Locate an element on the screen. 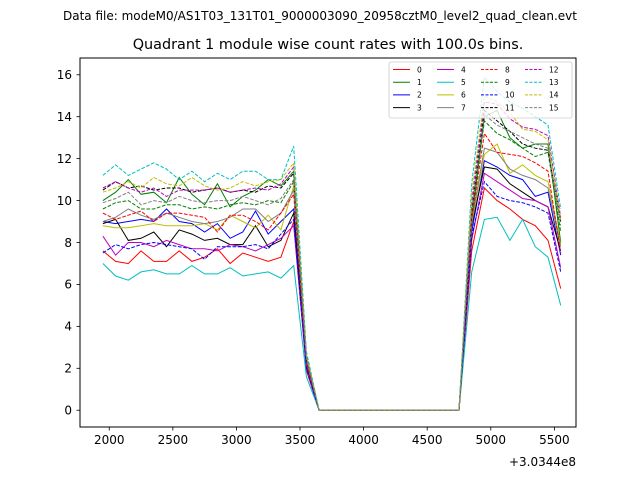 The width and height of the screenshot is (640, 480). x-tick-label: 2500 is located at coordinates (173, 440).